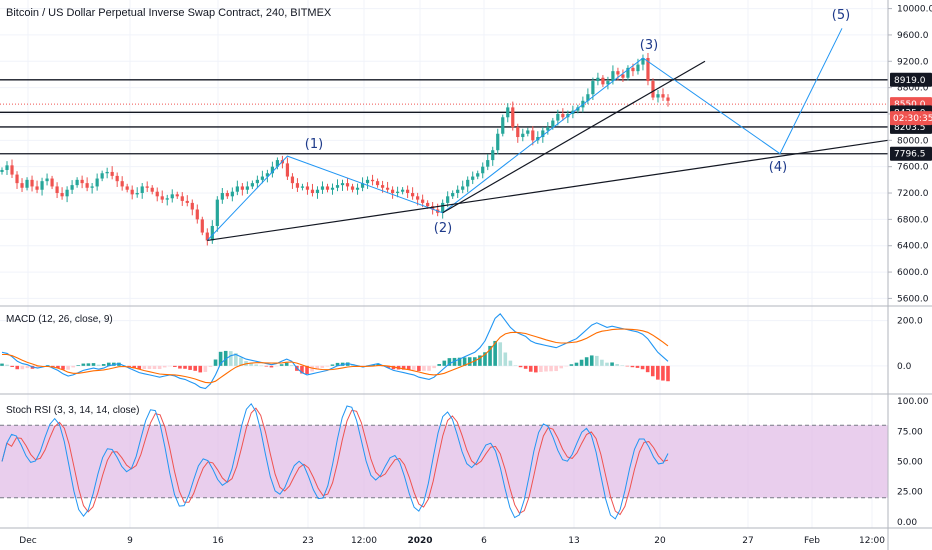  What do you see at coordinates (910, 81) in the screenshot?
I see `price-level-label: 8919.0` at bounding box center [910, 81].